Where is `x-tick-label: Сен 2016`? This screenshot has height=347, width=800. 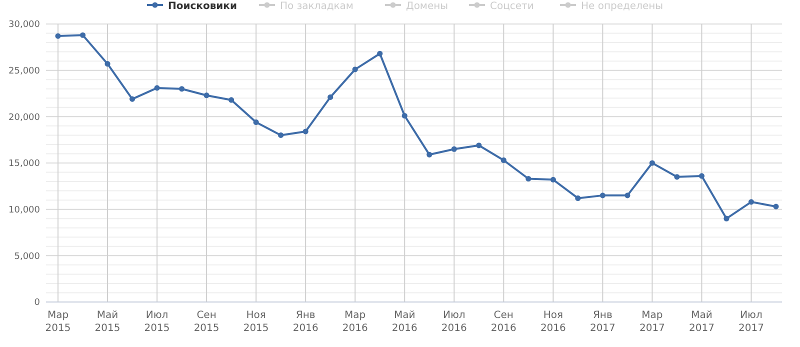
x-tick-label: Сен 2016 is located at coordinates (503, 322).